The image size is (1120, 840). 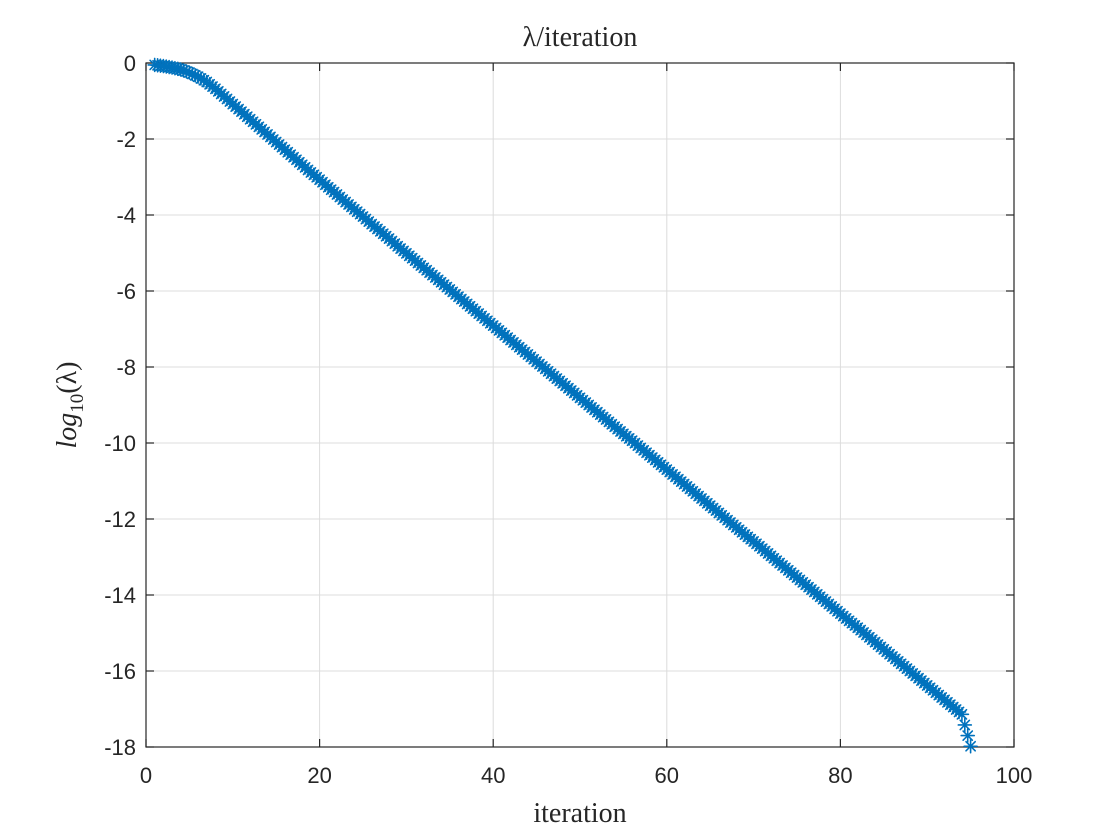 I want to click on y-axis-label-arg: (λ), so click(x=67, y=377).